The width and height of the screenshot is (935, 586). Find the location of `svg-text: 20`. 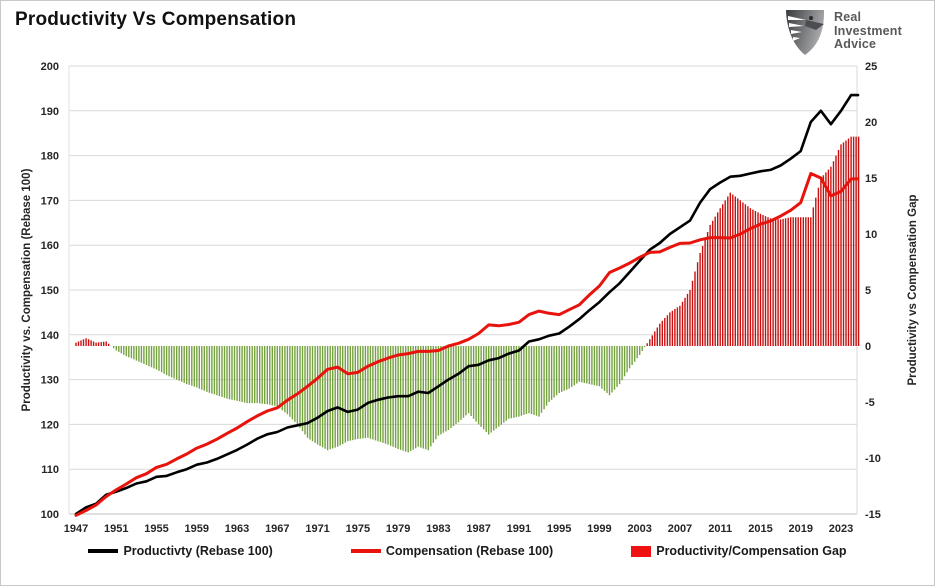

svg-text: 20 is located at coordinates (871, 123).